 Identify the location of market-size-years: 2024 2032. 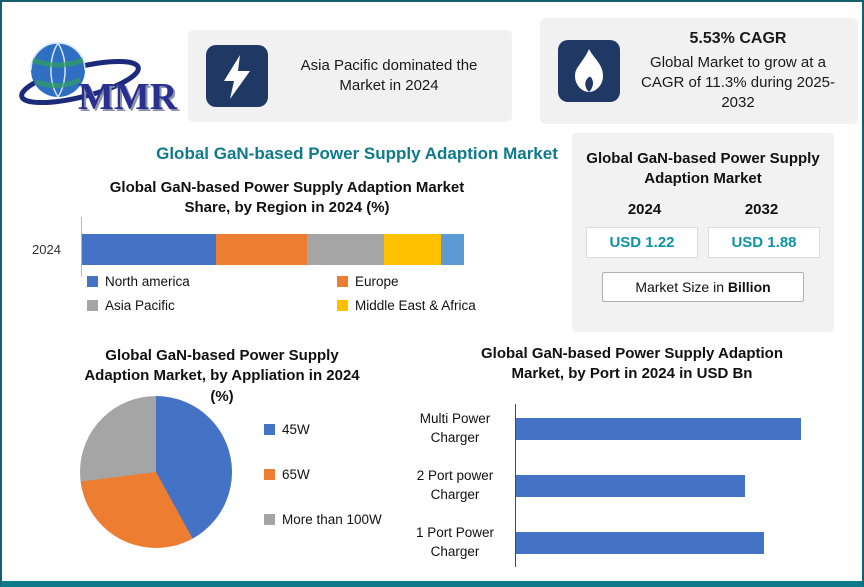
(703, 209).